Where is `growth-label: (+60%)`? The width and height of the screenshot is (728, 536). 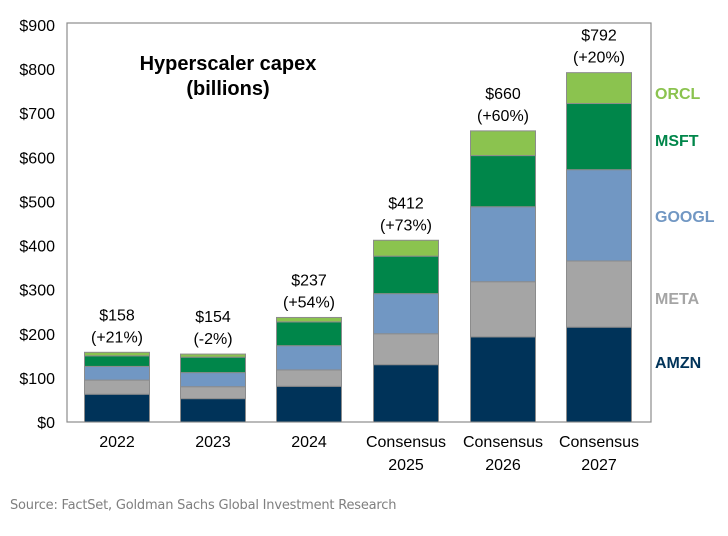 growth-label: (+60%) is located at coordinates (503, 116).